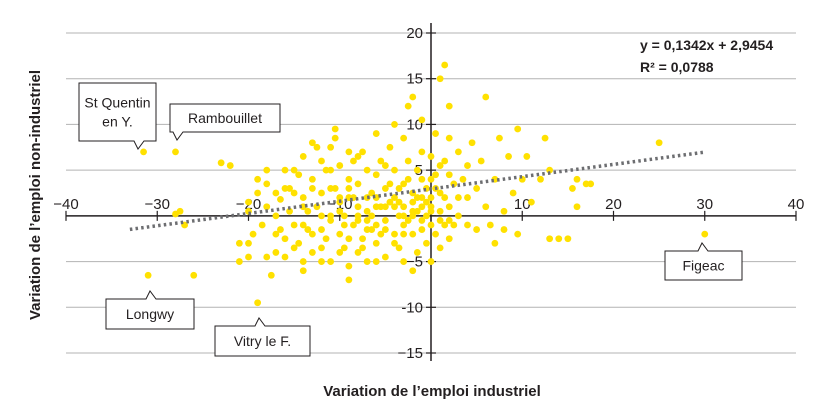 The height and width of the screenshot is (414, 835). Describe the element at coordinates (432, 391) in the screenshot. I see `x-axis-label: Variation de l’emploi industriel` at that location.